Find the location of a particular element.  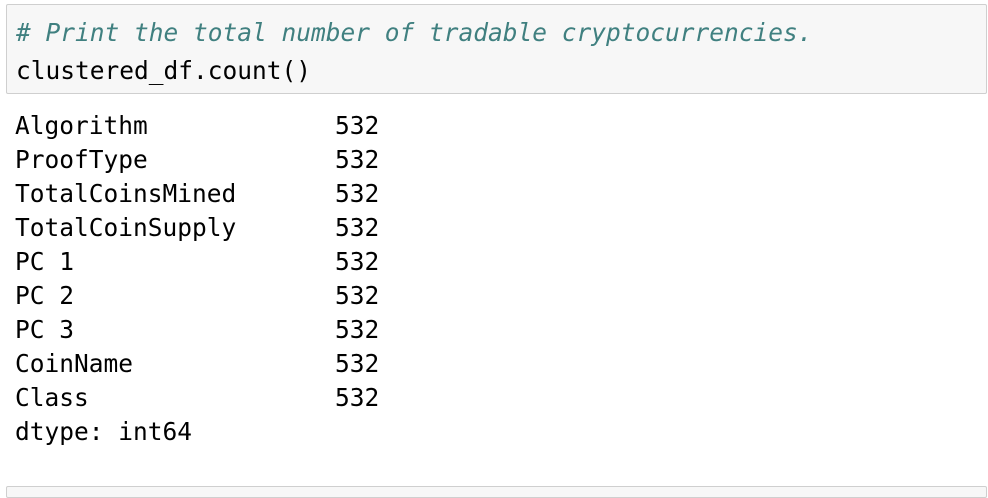

column-name: TotalCoinsMined is located at coordinates (126, 193).